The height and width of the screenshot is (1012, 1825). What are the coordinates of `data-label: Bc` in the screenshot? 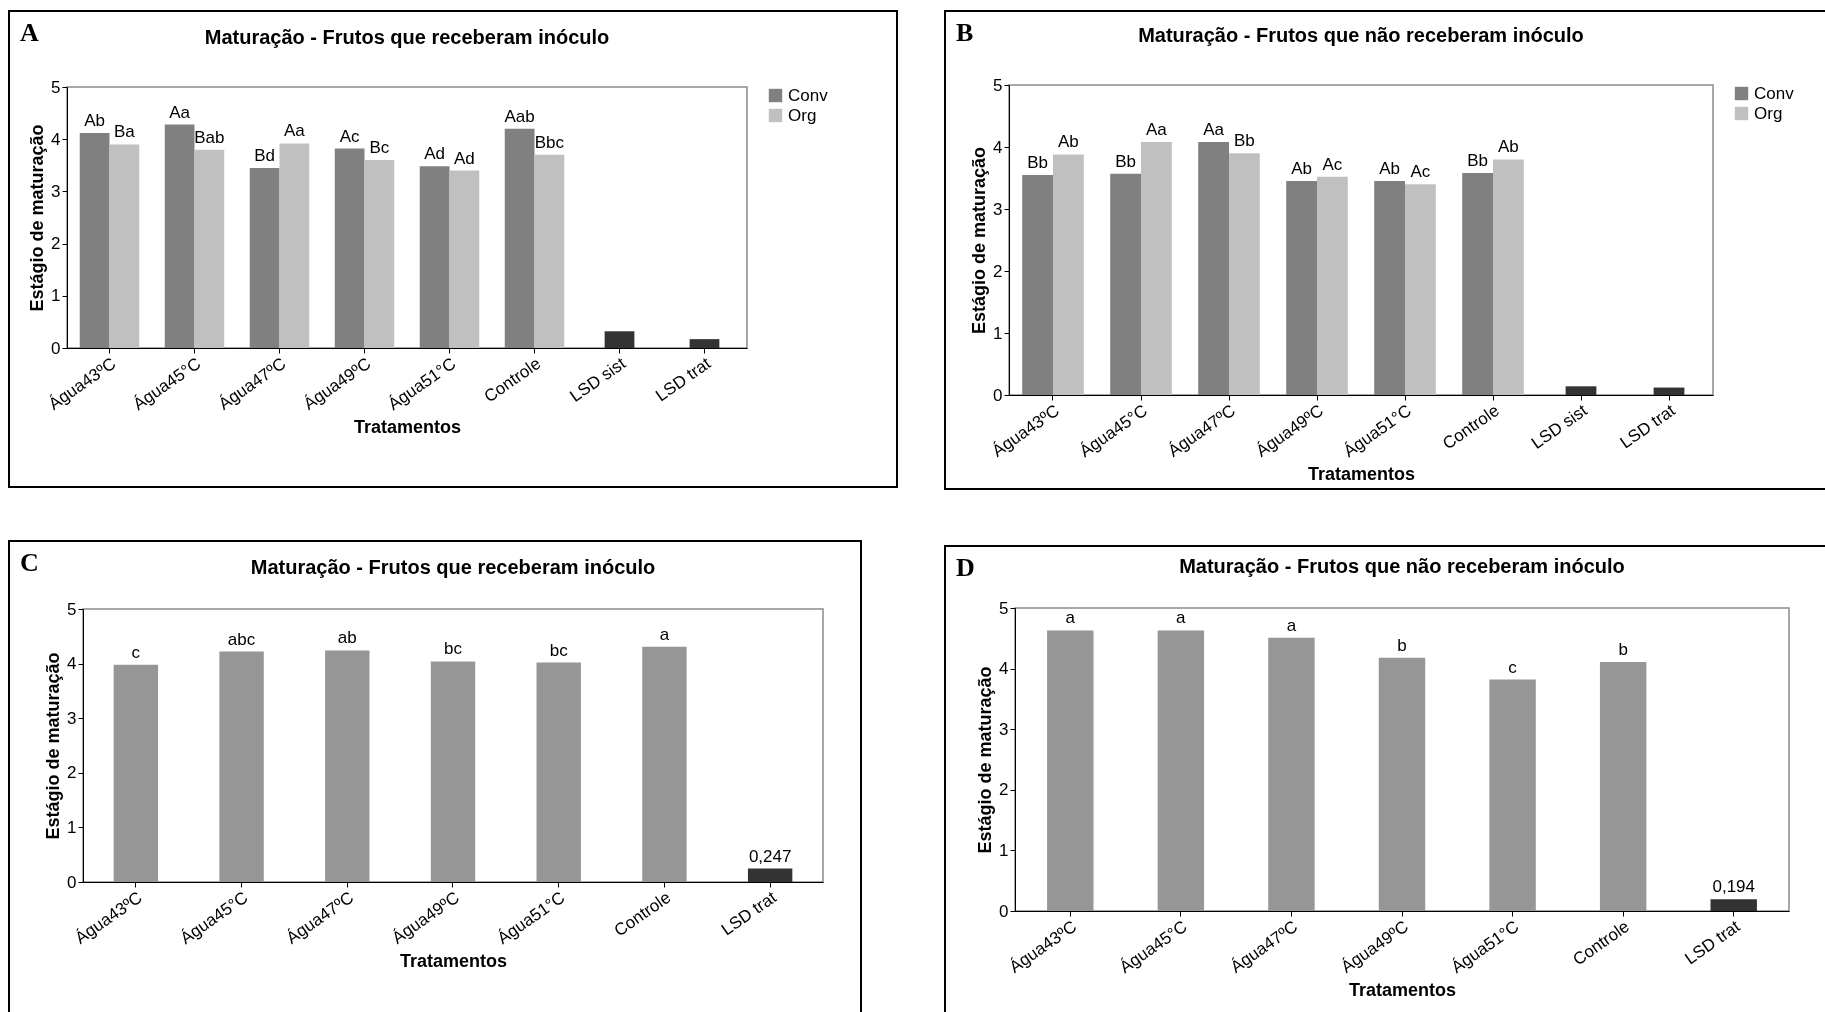 It's located at (379, 148).